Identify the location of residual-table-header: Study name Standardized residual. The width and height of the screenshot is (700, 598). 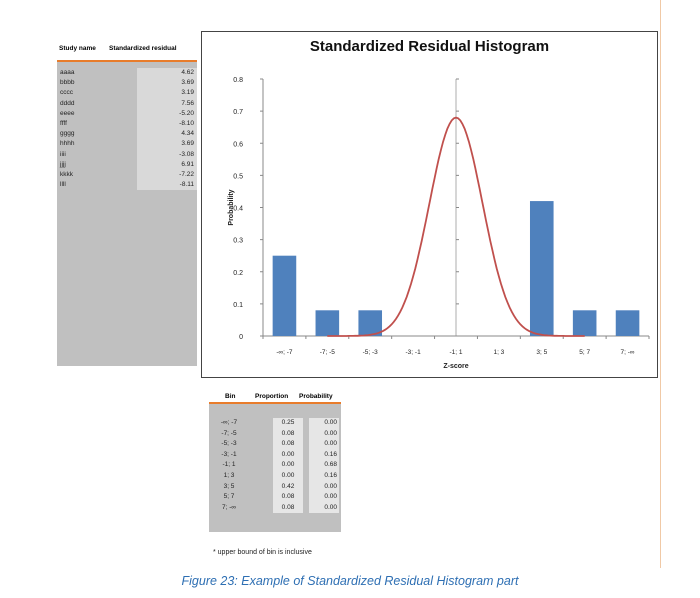
(127, 49).